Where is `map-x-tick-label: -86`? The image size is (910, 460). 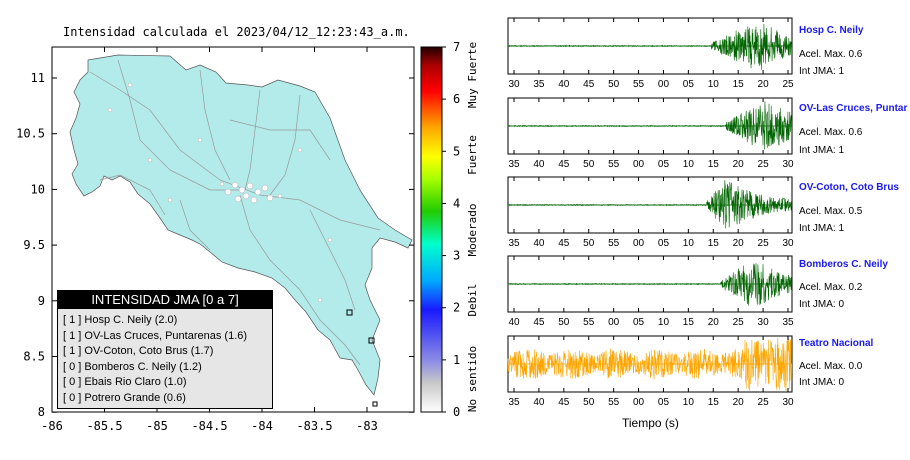 map-x-tick-label: -86 is located at coordinates (52, 426).